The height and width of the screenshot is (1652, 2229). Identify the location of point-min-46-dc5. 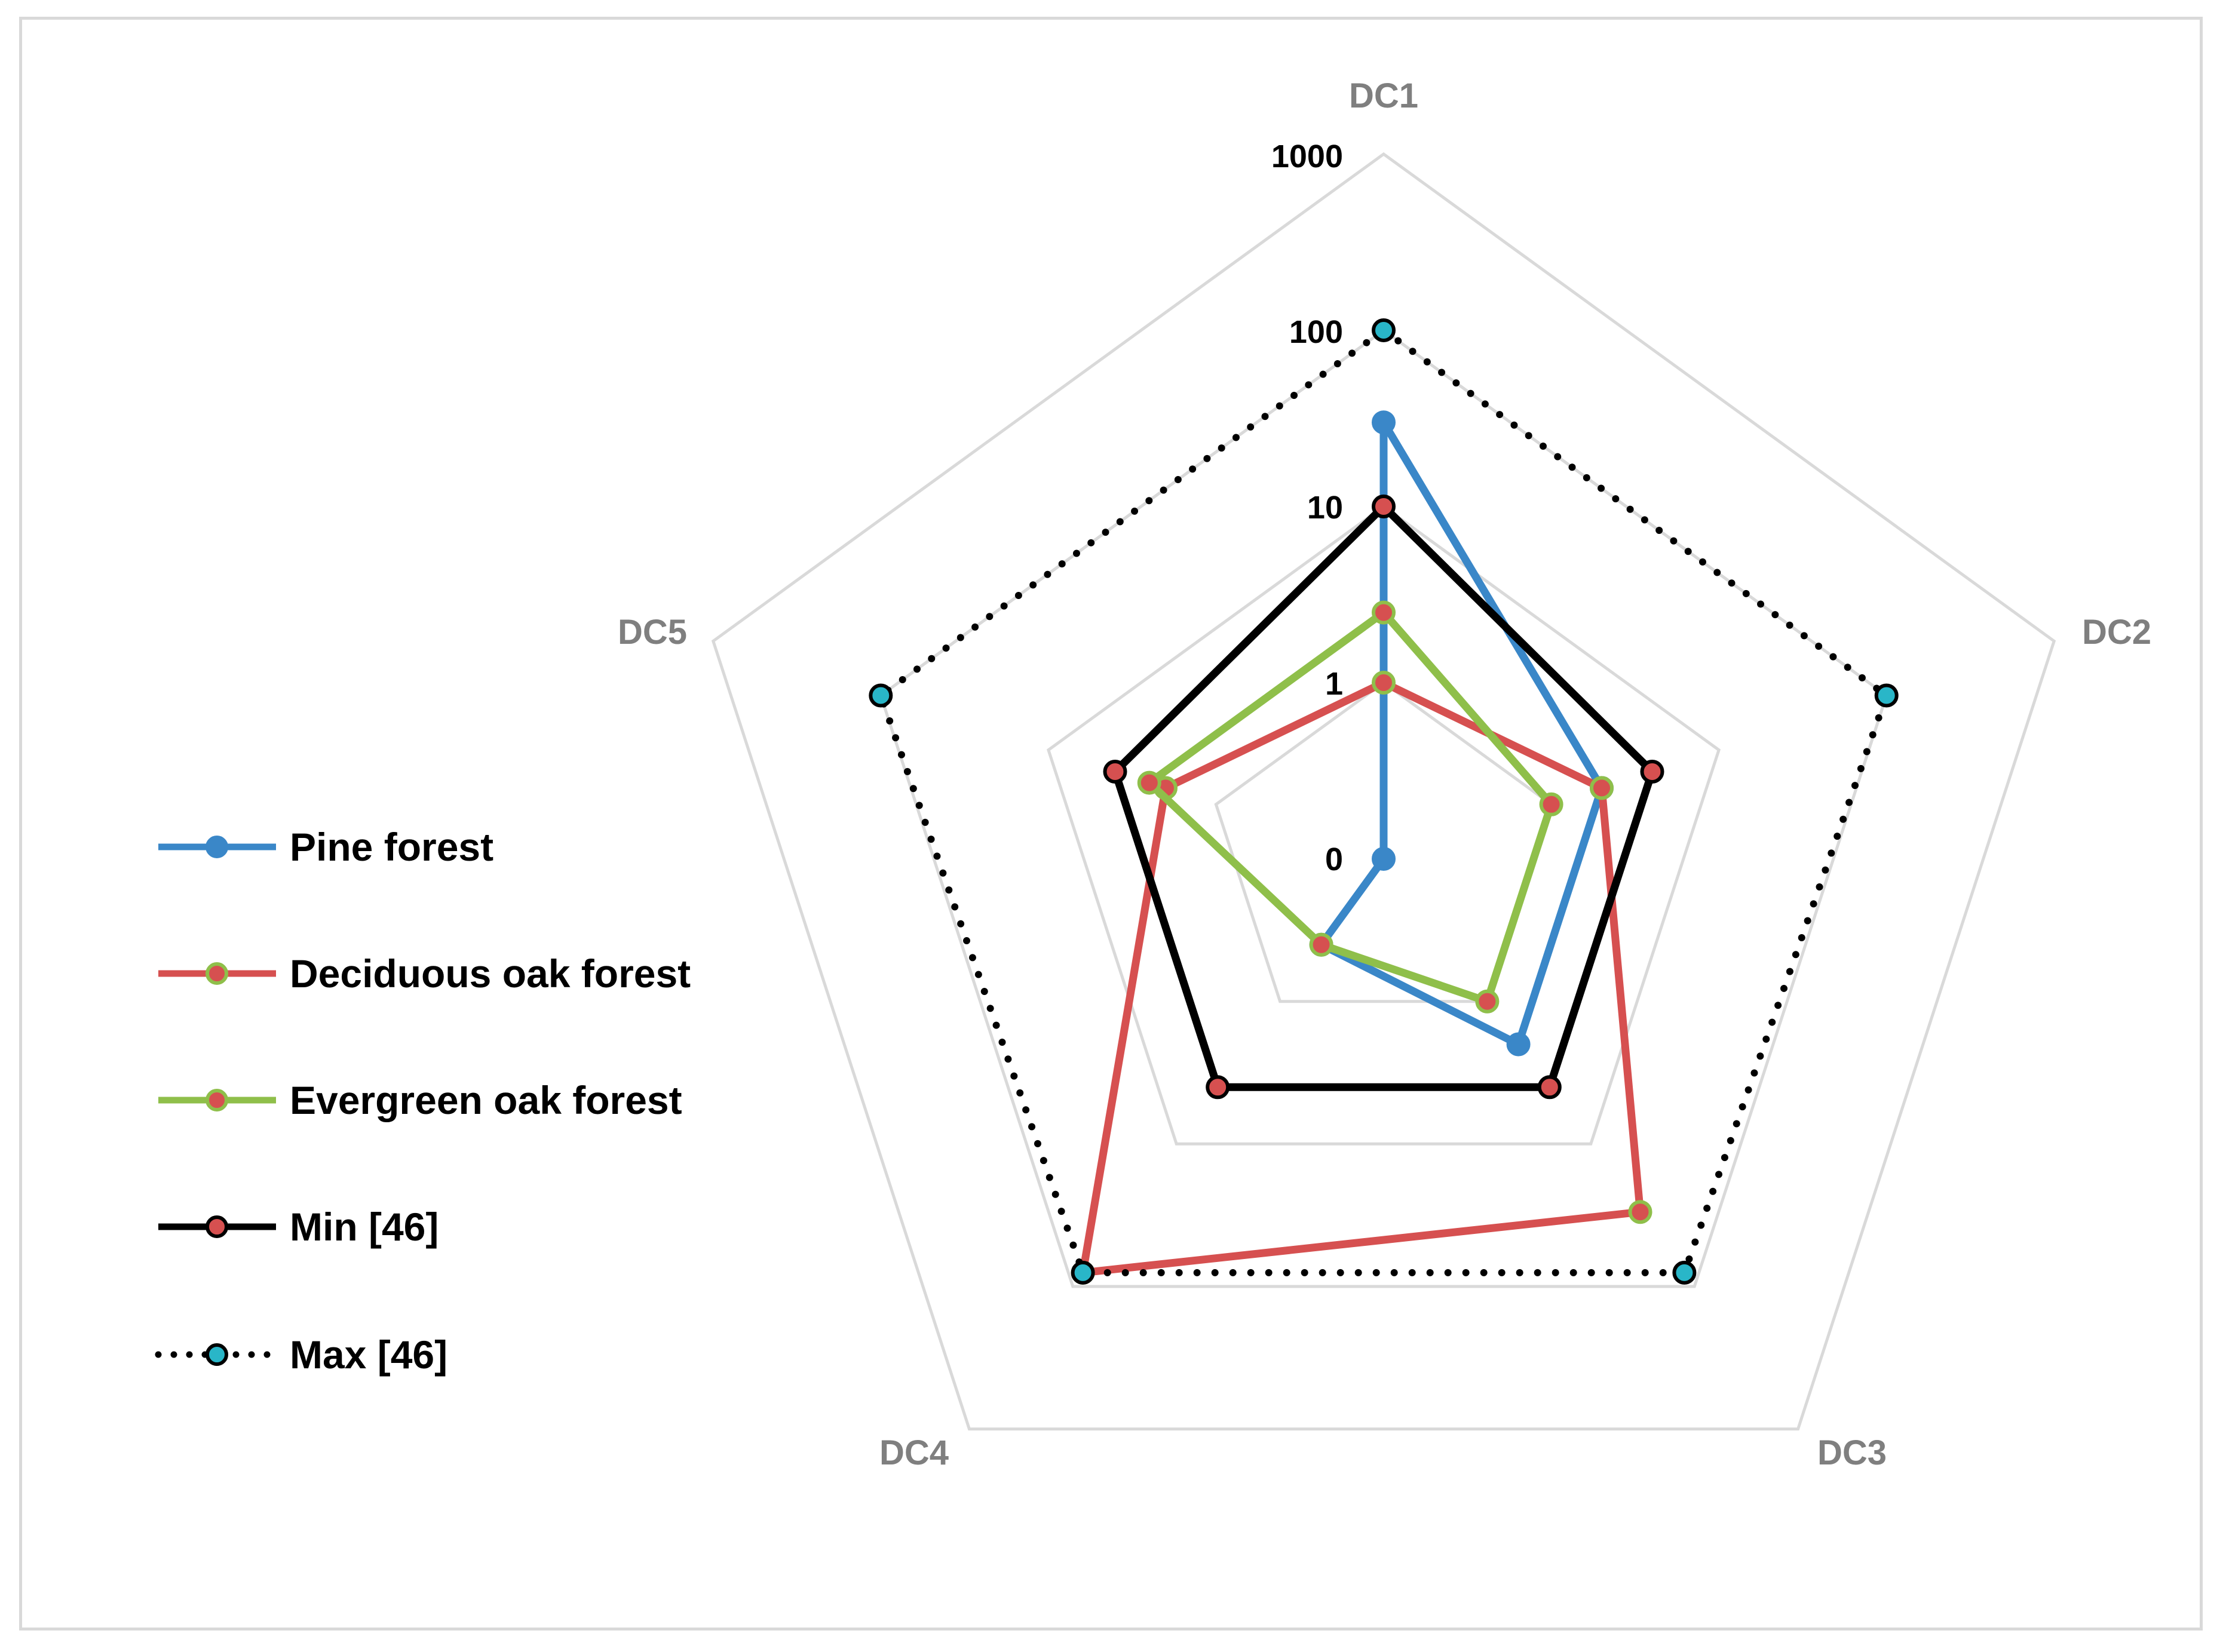
(1115, 772).